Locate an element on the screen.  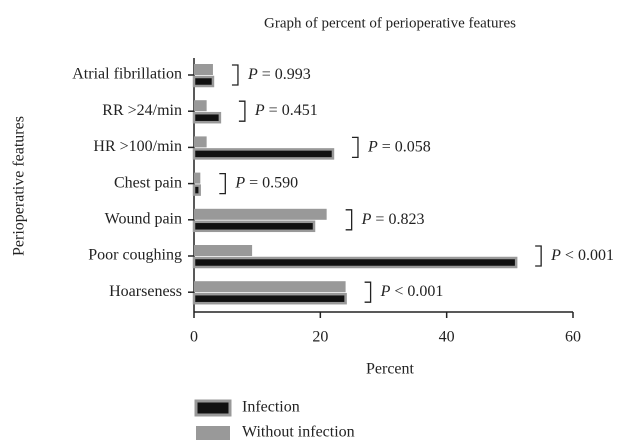
p-value-annotation: P = 0.058 is located at coordinates (399, 146).